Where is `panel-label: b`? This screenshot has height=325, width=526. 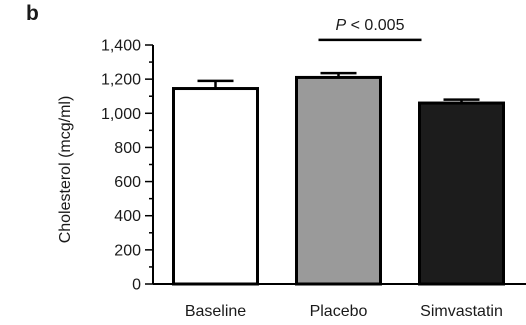 panel-label: b is located at coordinates (32, 13).